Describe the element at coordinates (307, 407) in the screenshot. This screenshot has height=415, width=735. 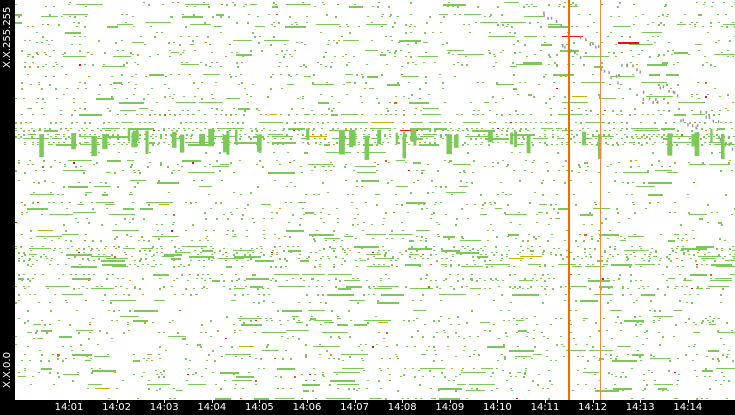
I see `x-tick-label: 14:06` at that location.